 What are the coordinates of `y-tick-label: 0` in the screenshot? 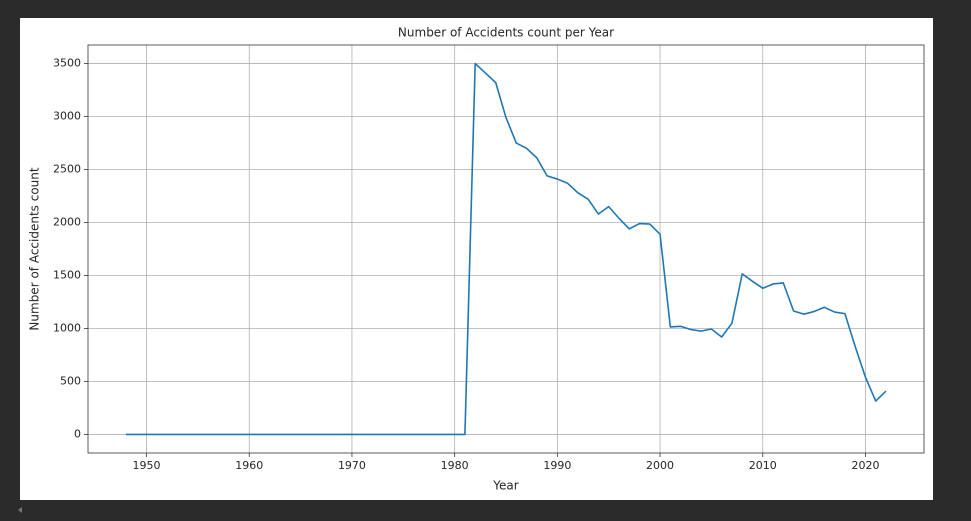 It's located at (77, 433).